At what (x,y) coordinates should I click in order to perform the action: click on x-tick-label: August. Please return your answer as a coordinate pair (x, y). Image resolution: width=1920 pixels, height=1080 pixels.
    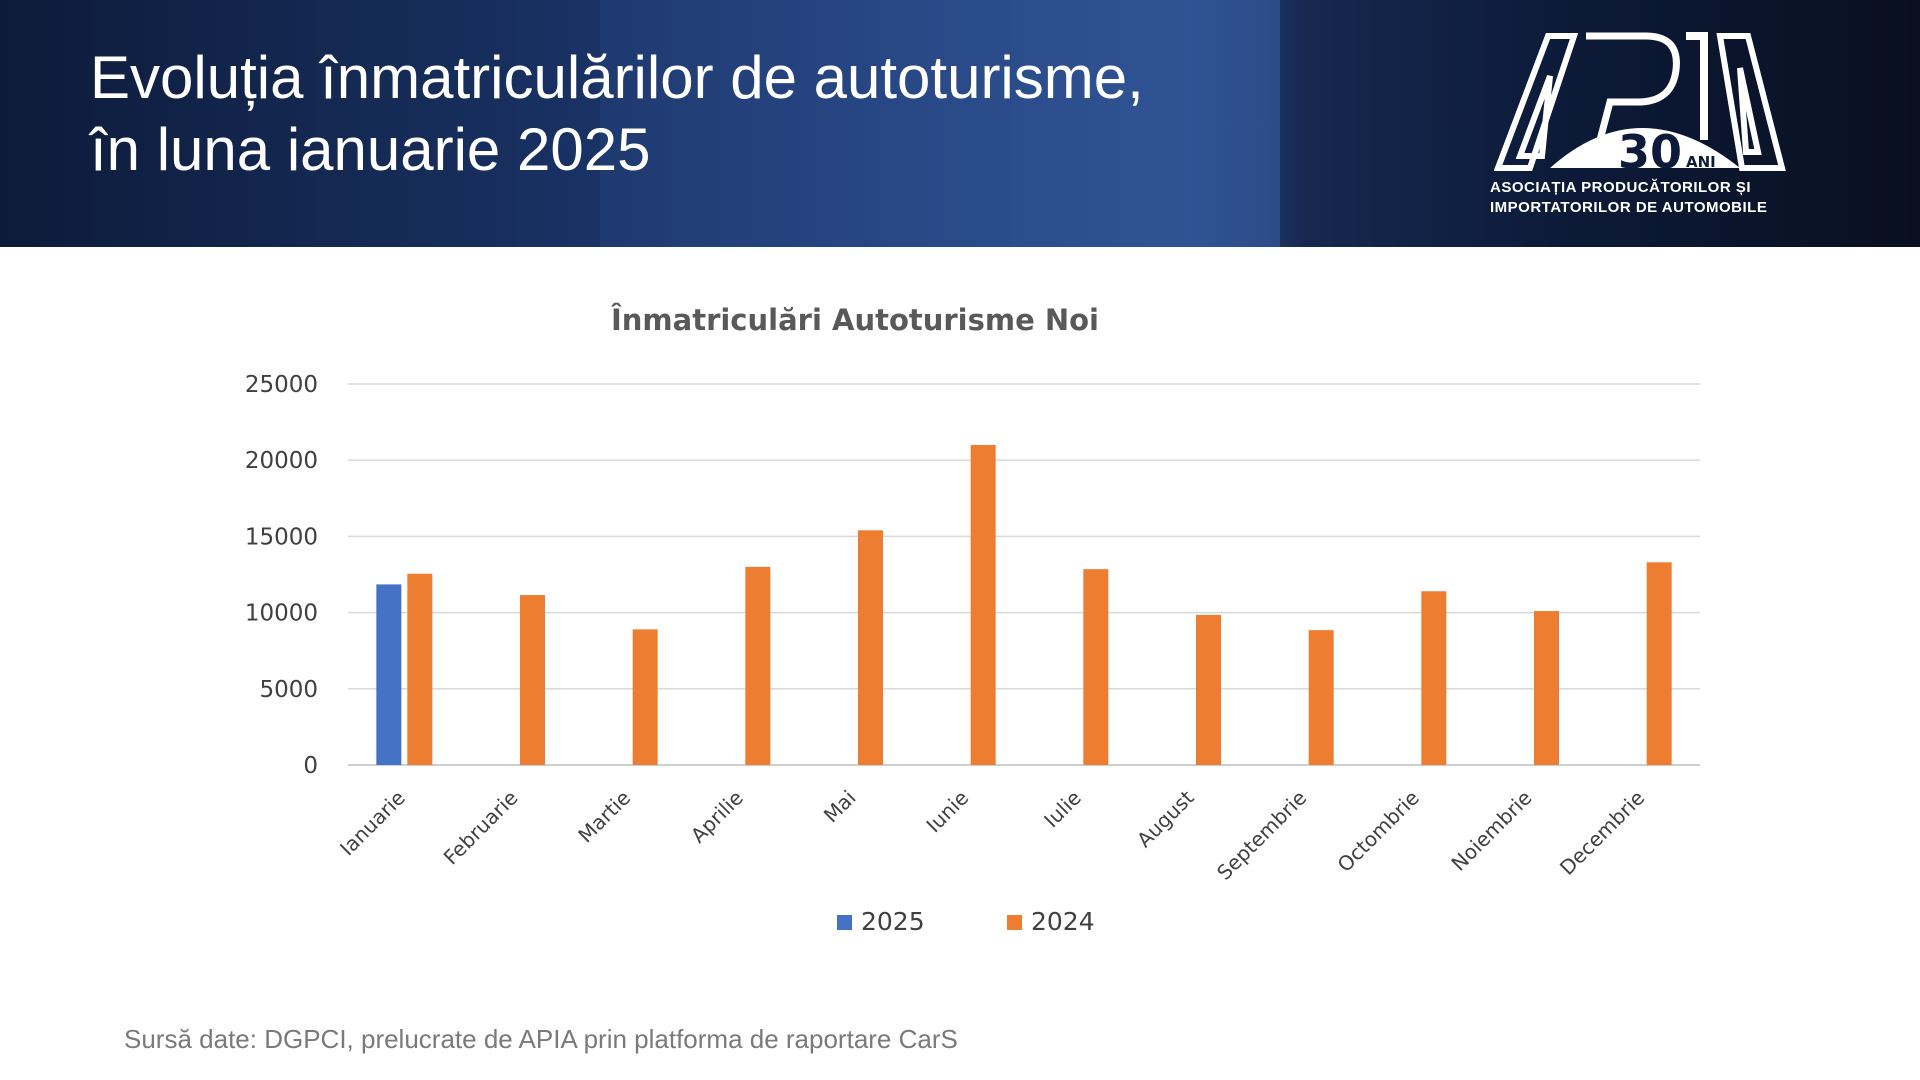
    Looking at the image, I should click on (1165, 818).